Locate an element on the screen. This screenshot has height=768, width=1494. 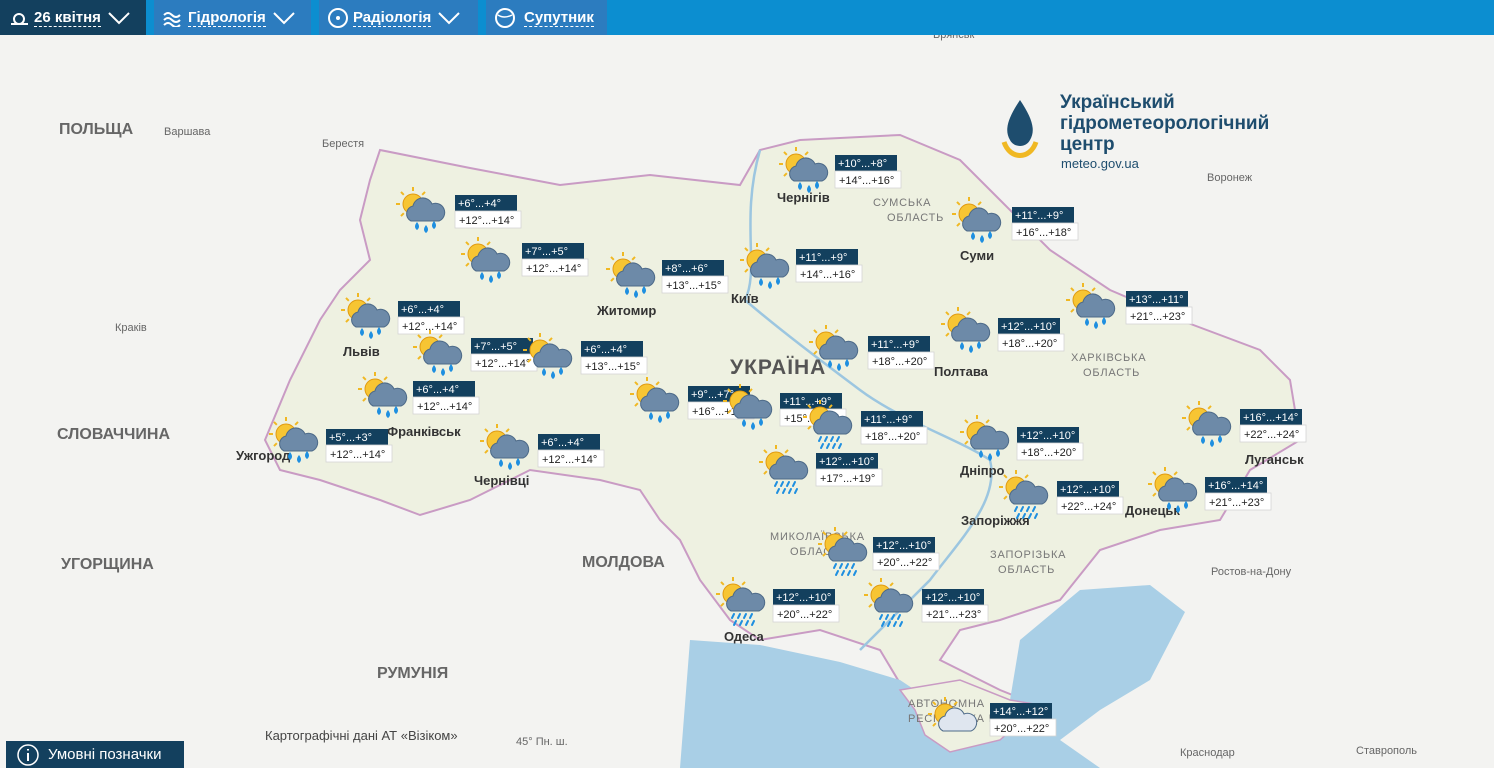
day-temp: +17°...+19° is located at coordinates (847, 479).